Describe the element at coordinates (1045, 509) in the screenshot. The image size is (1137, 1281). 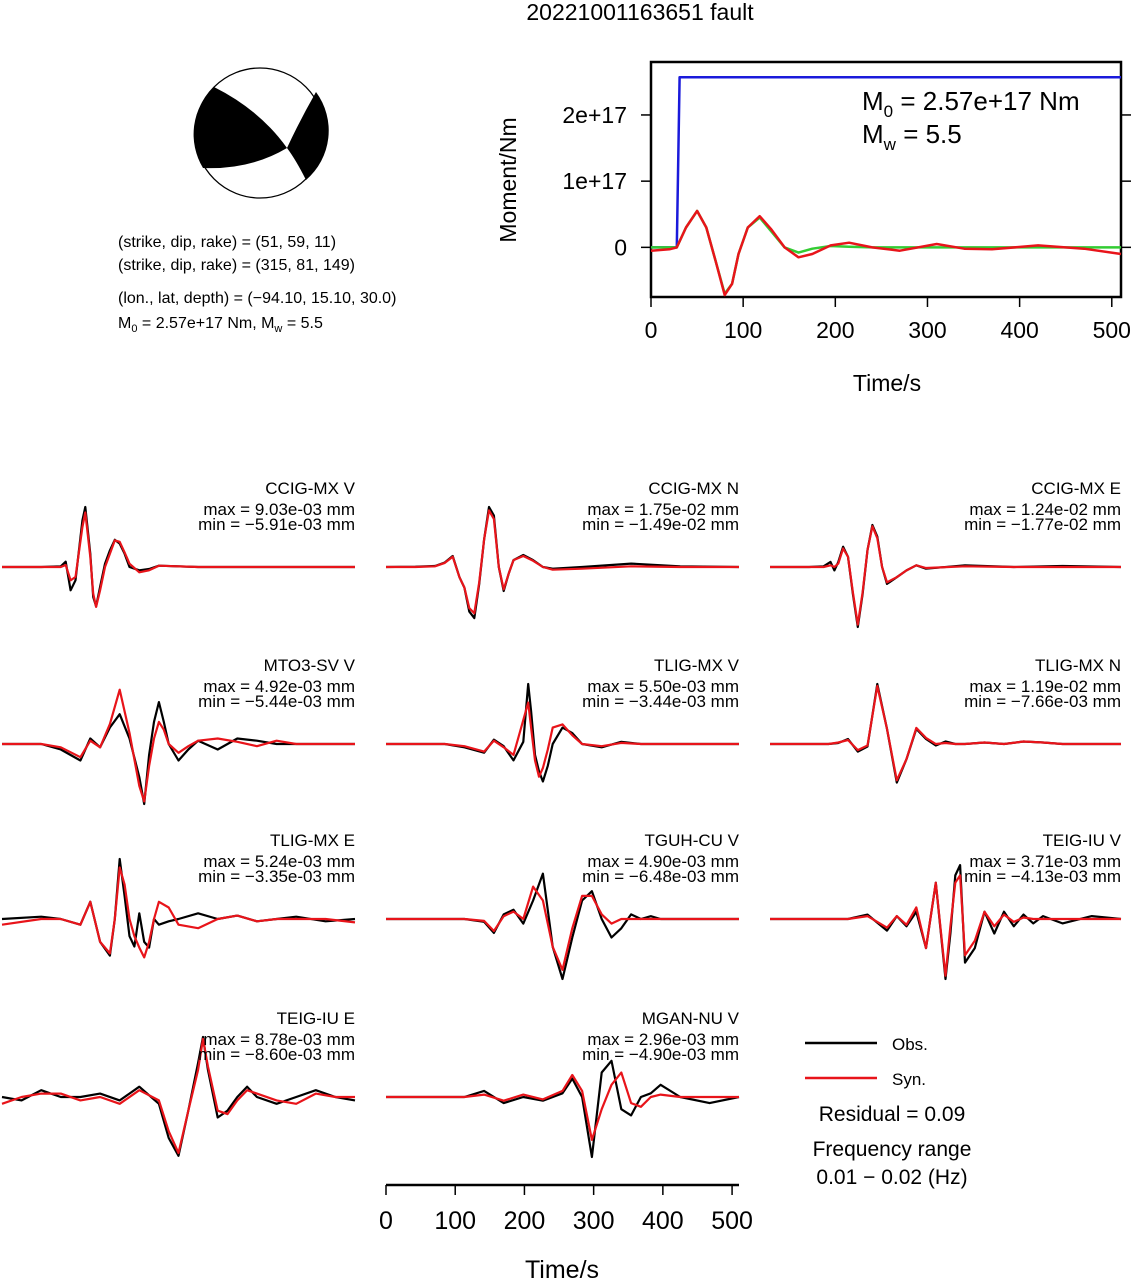
I see `station-max: max = 1.24e-02 mm` at that location.